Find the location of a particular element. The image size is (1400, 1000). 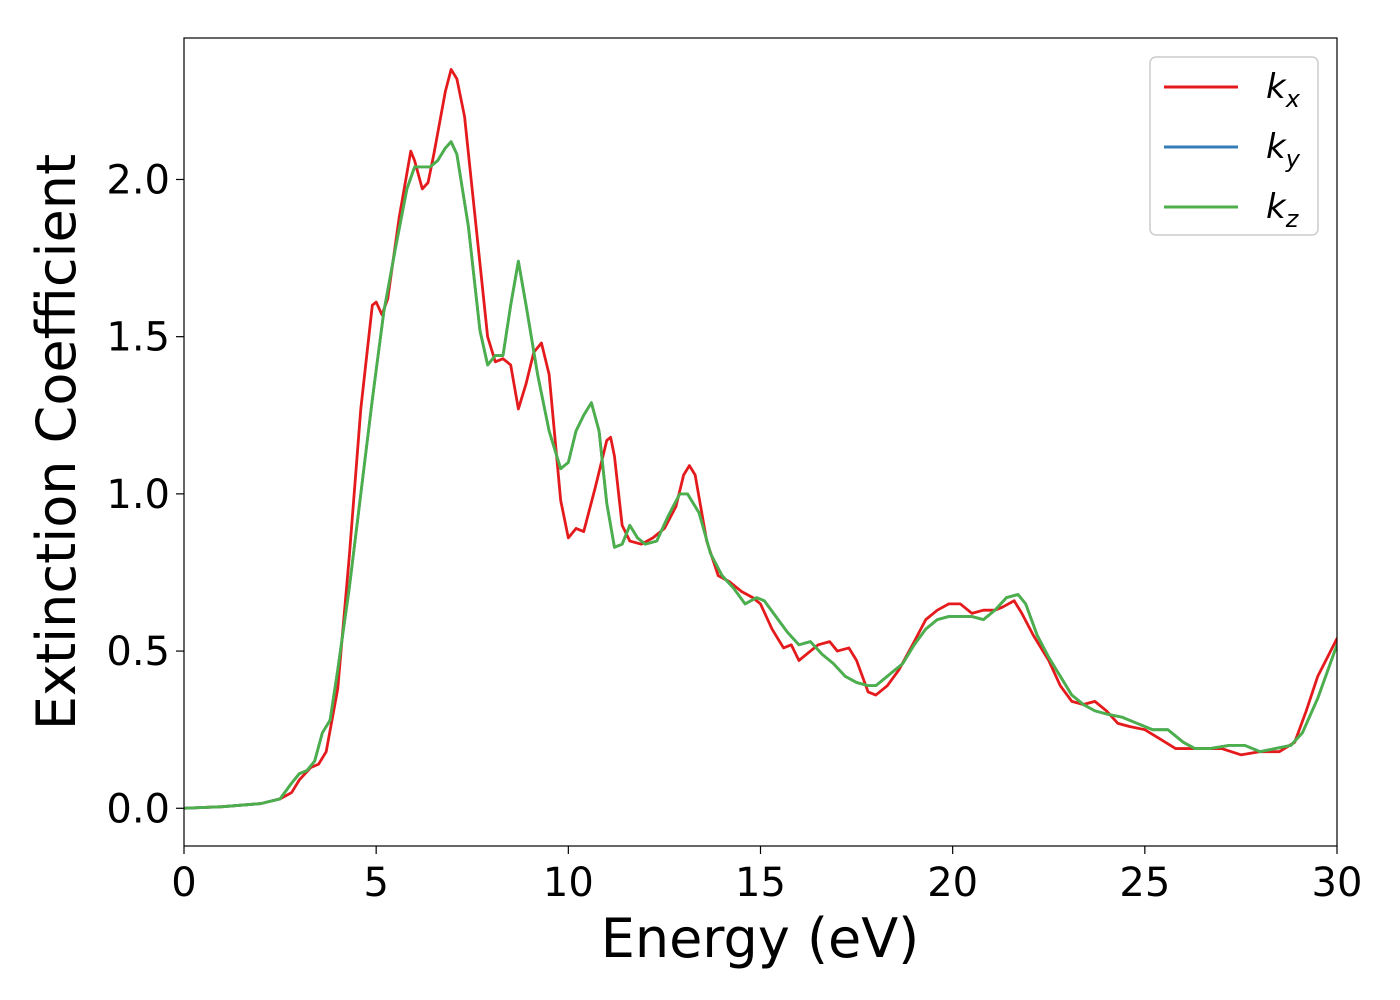

y-axis: 0.0 0.5 1.0 1.5 2.0 is located at coordinates (145, 494).